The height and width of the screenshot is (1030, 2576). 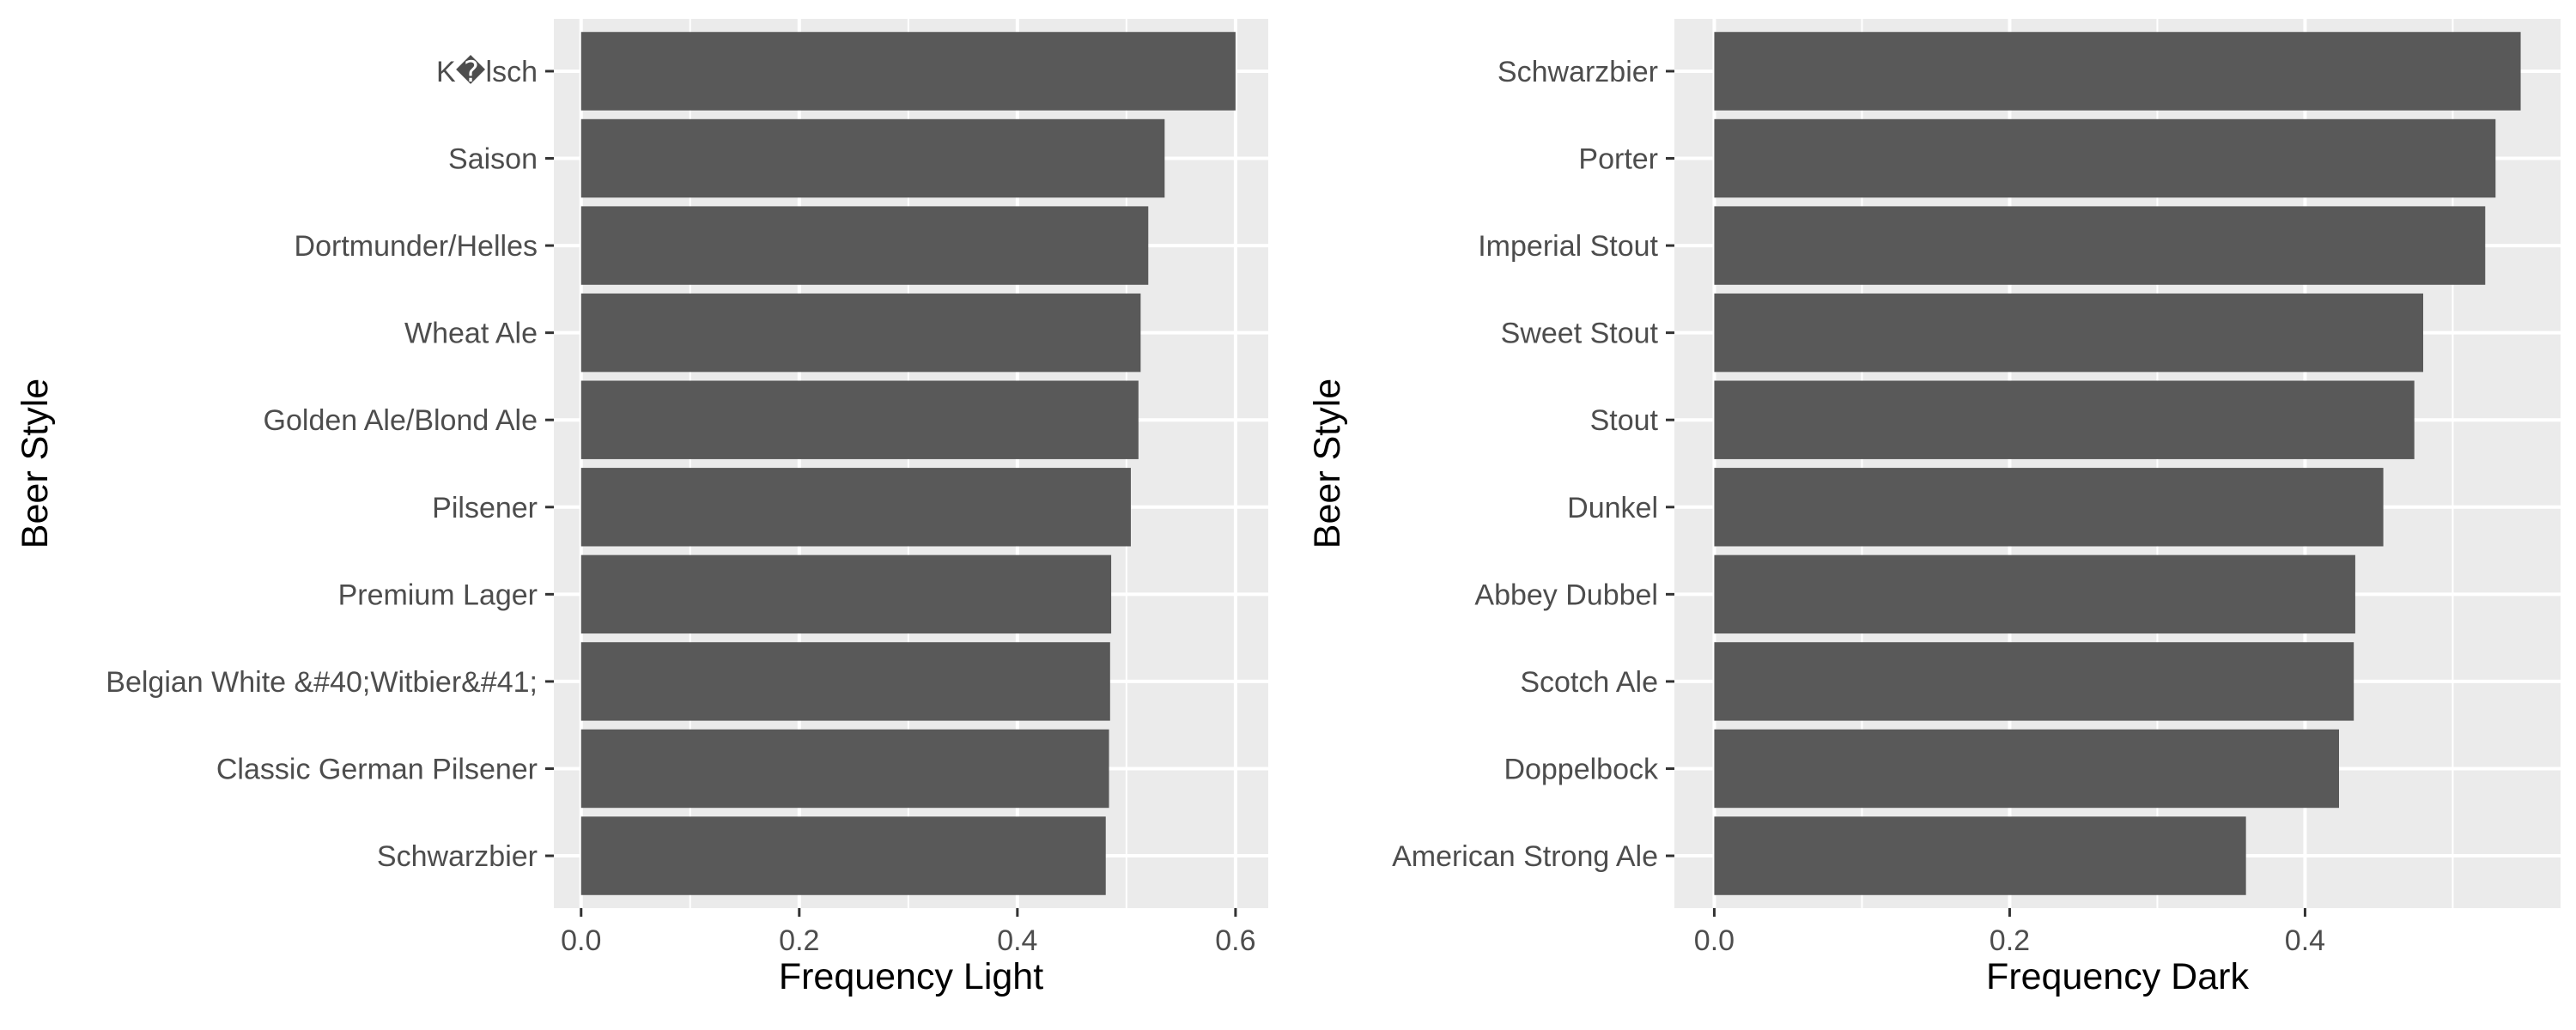 What do you see at coordinates (485, 508) in the screenshot?
I see `y-tick-label: Pilsener` at bounding box center [485, 508].